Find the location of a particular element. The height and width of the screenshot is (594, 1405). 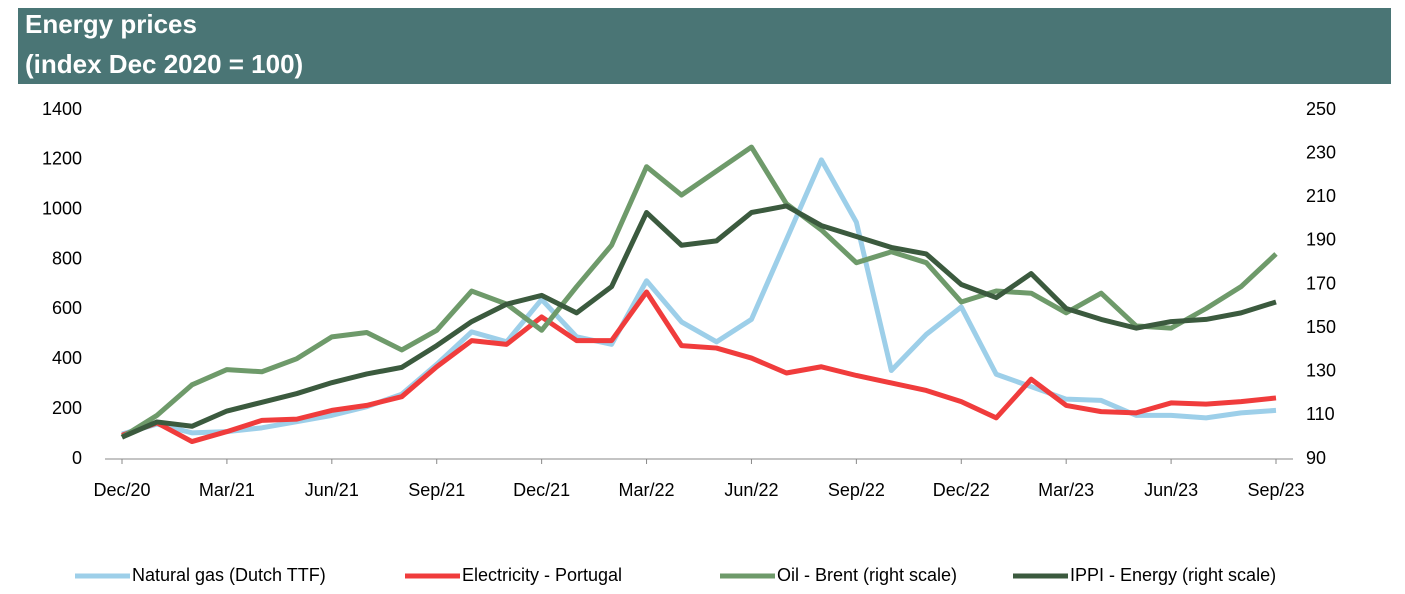

x-tick-label: Dec/22 is located at coordinates (961, 490).